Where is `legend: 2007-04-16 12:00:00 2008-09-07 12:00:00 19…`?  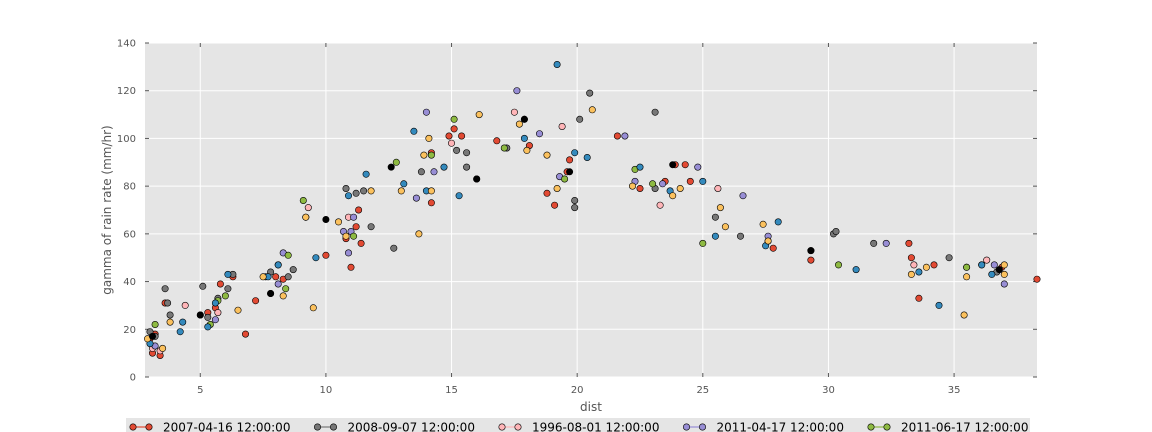
legend: 2007-04-16 12:00:00 2008-09-07 12:00:00 19… is located at coordinates (578, 425).